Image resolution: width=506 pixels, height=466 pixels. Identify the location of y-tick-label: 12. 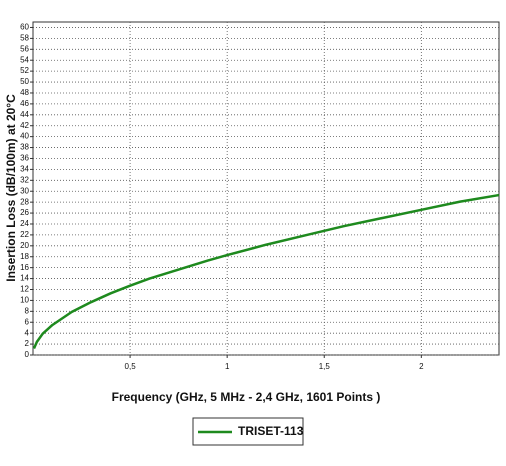
(24, 289).